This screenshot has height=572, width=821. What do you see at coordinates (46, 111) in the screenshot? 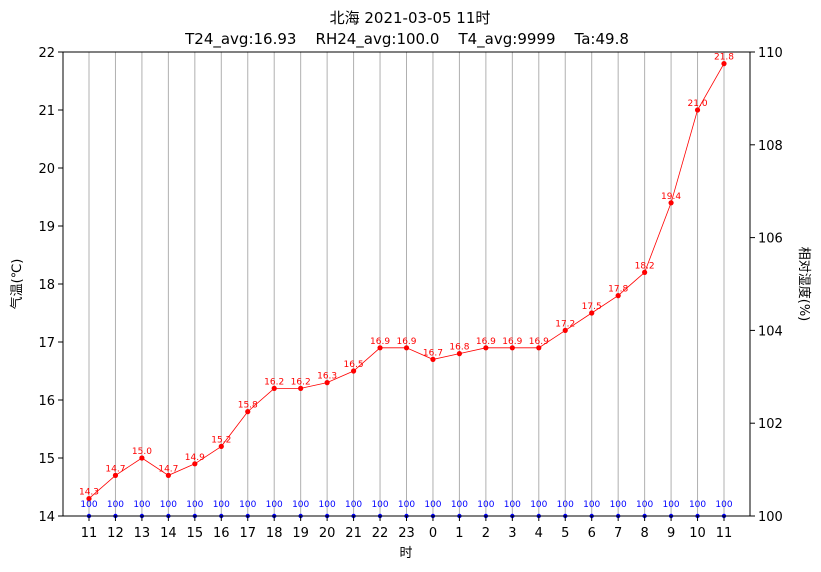
I see `y-tick-label-left: 21` at bounding box center [46, 111].